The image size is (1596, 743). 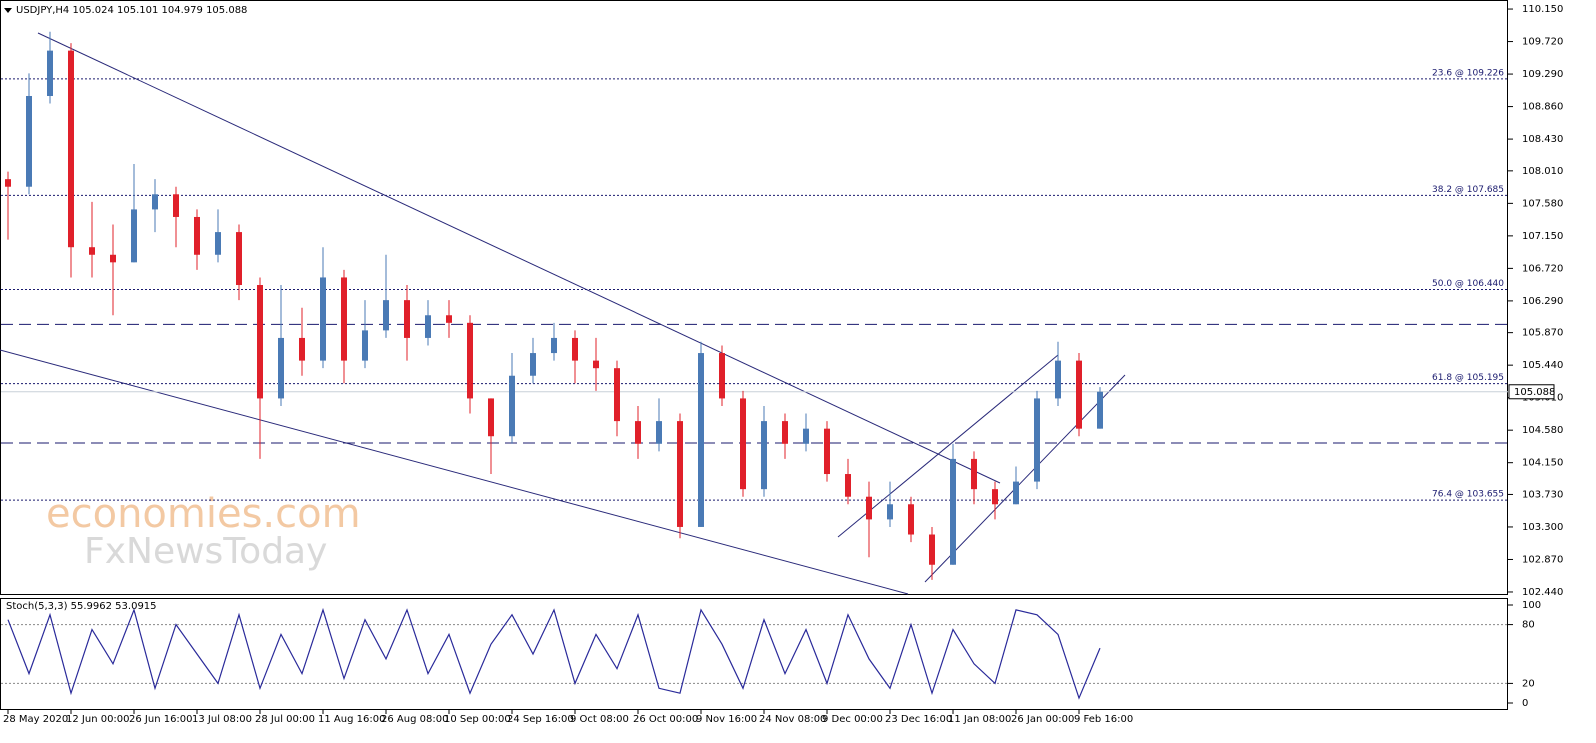 I want to click on x-tick-label: 11 Aug 16:00, so click(x=351, y=719).